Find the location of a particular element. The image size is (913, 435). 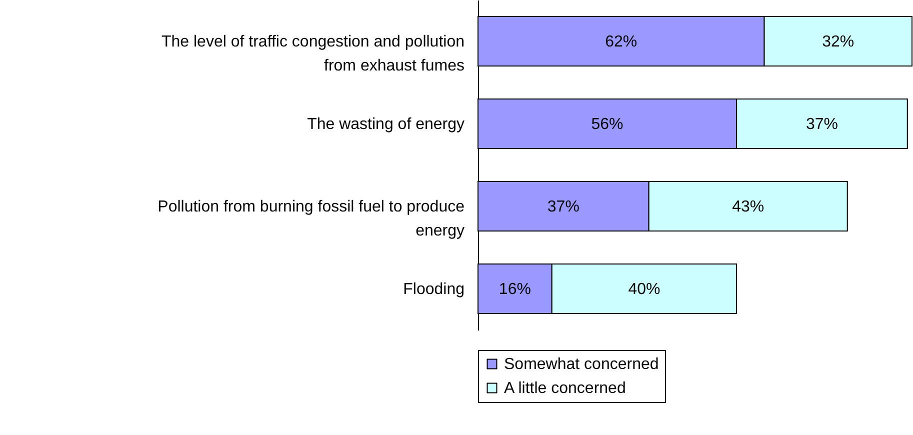

y-tick-label: The wasting of energy is located at coordinates (385, 124).